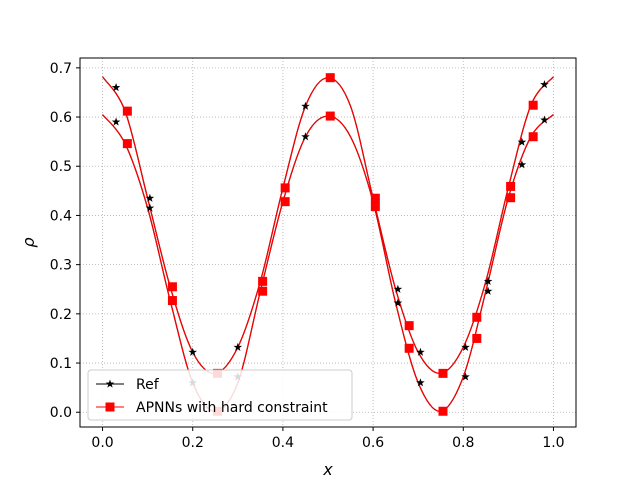 The height and width of the screenshot is (480, 640). What do you see at coordinates (28, 242) in the screenshot?
I see `y-axis-label: ρ` at bounding box center [28, 242].